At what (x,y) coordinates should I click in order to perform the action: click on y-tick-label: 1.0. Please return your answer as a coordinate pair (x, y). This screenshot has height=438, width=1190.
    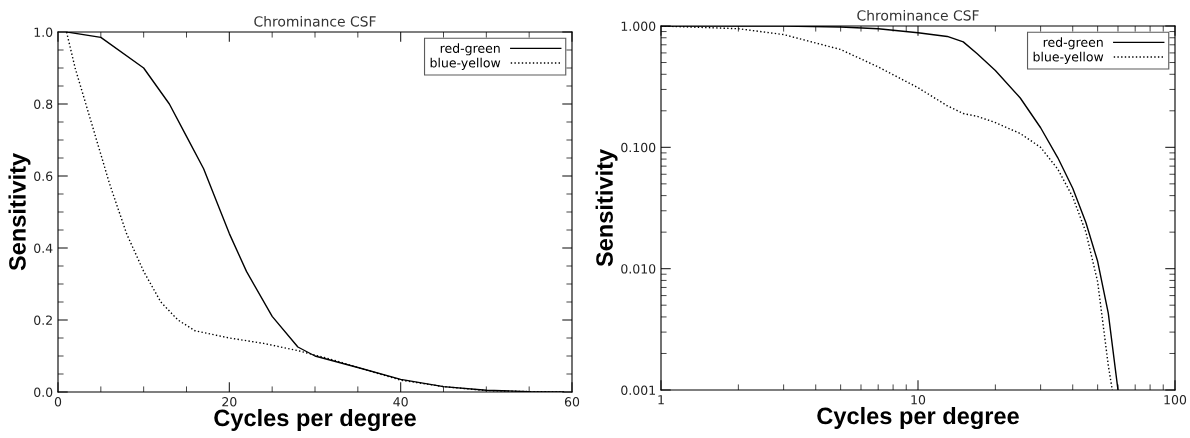
    Looking at the image, I should click on (43, 32).